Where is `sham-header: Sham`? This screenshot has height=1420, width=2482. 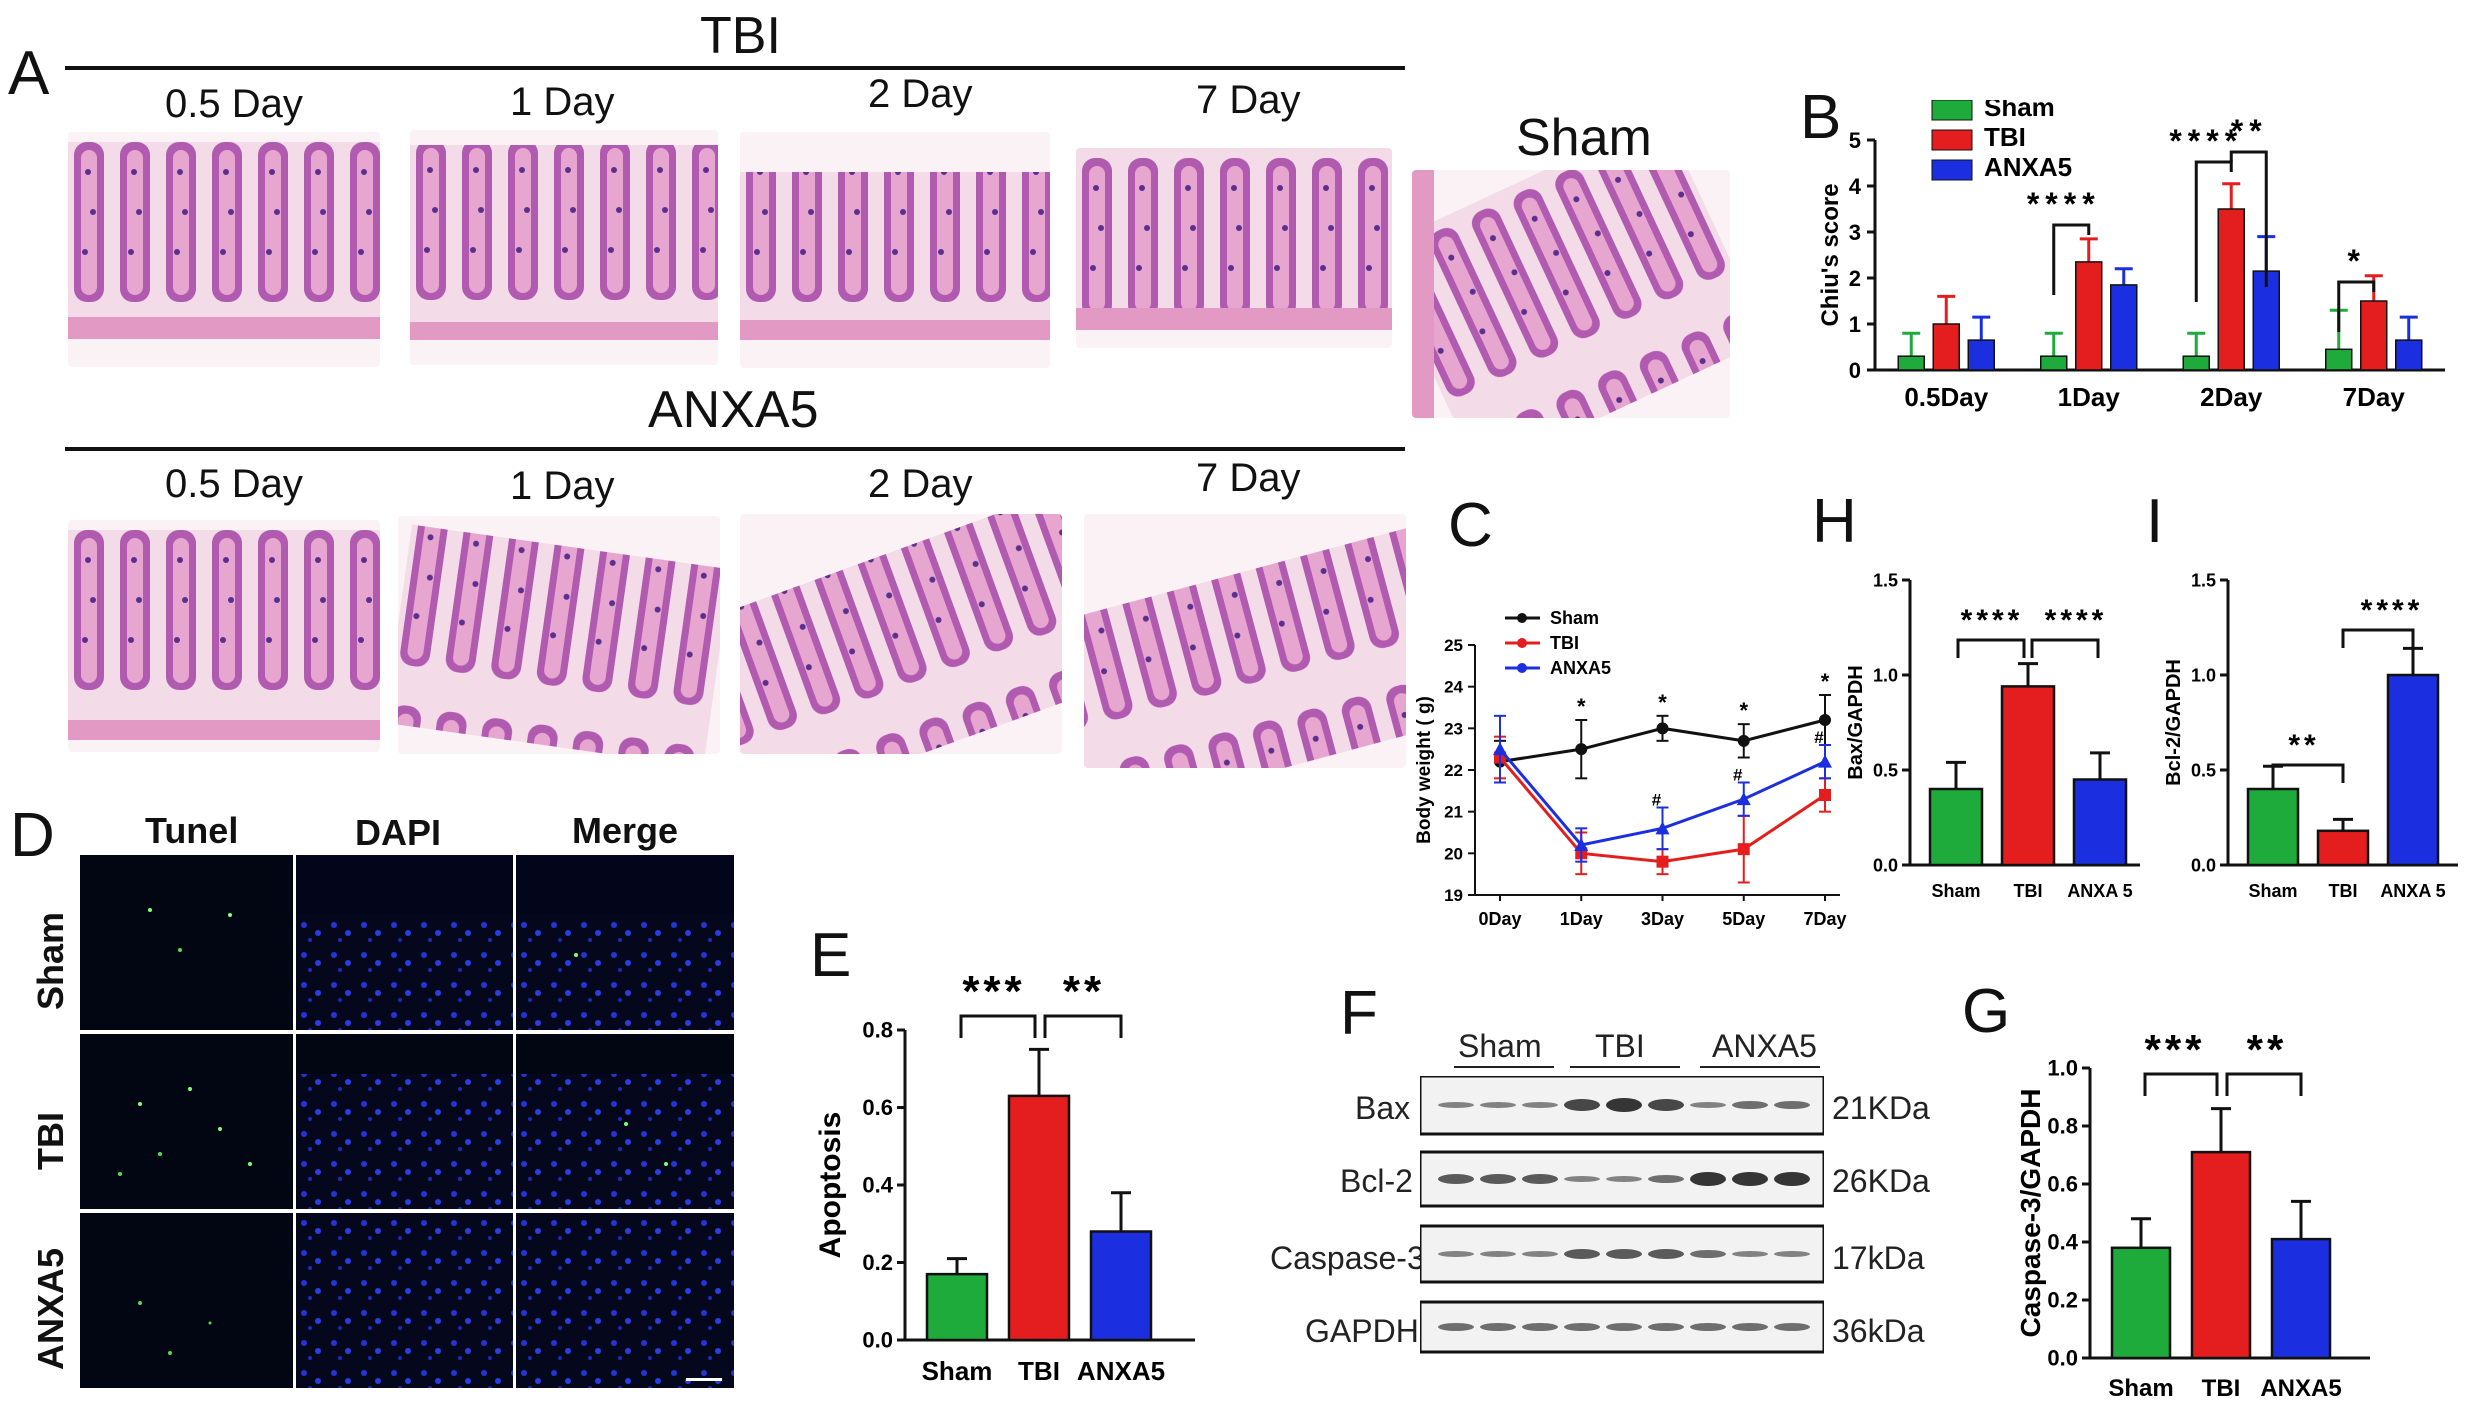
sham-header: Sham is located at coordinates (1584, 138).